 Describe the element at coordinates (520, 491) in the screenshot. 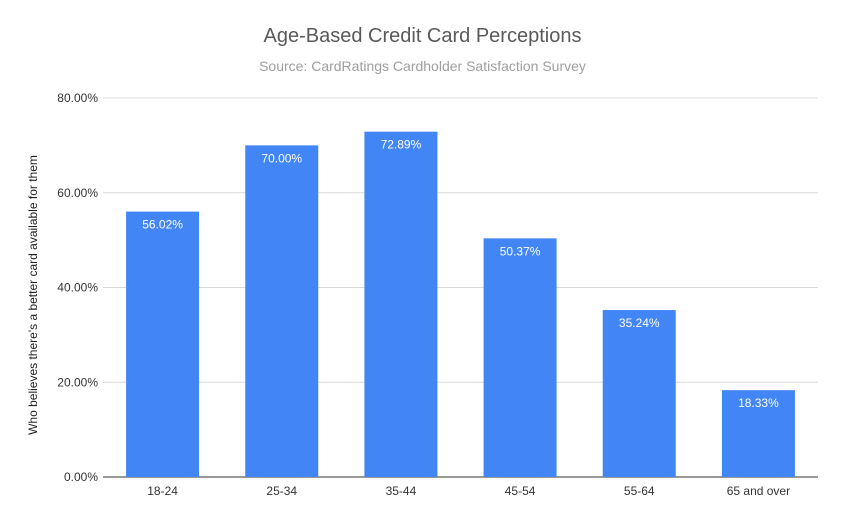

I see `x-tick-label: 45-54` at that location.